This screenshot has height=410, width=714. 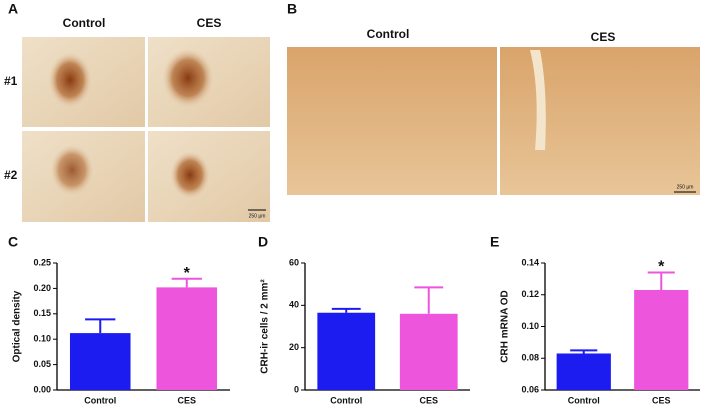 I want to click on row-label: #1, so click(x=11, y=81).